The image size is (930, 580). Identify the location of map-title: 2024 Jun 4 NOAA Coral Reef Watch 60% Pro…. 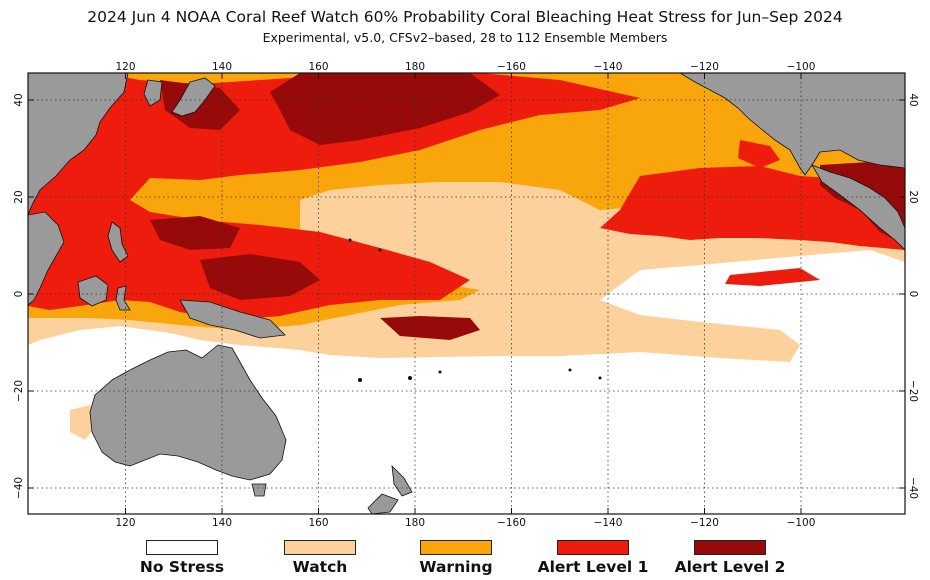
(465, 17).